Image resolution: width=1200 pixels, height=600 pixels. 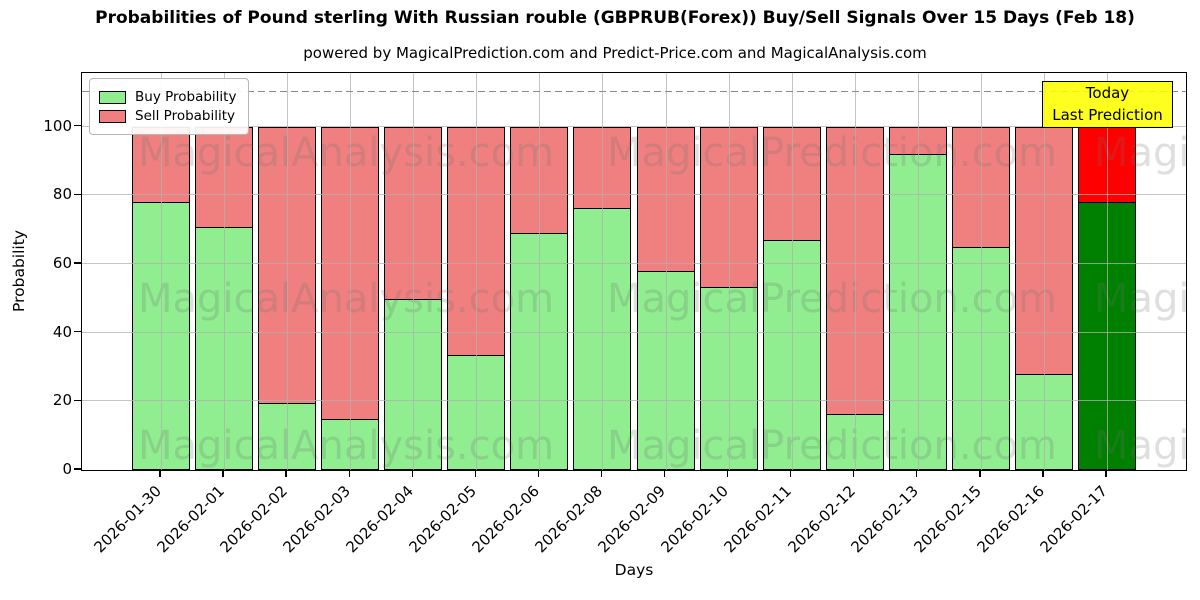 What do you see at coordinates (62, 263) in the screenshot?
I see `y-tick-label: 60` at bounding box center [62, 263].